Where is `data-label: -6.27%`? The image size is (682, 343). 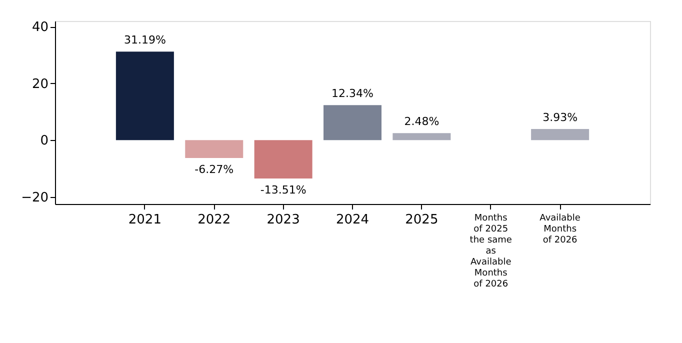 data-label: -6.27% is located at coordinates (214, 169).